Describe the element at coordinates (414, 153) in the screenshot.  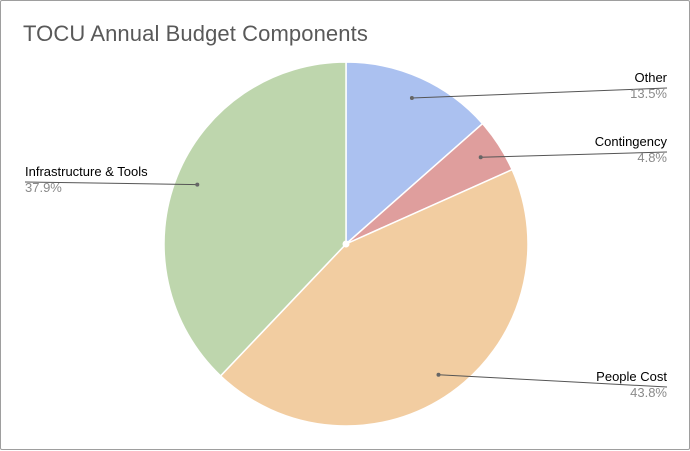
I see `pie-slice-other` at that location.